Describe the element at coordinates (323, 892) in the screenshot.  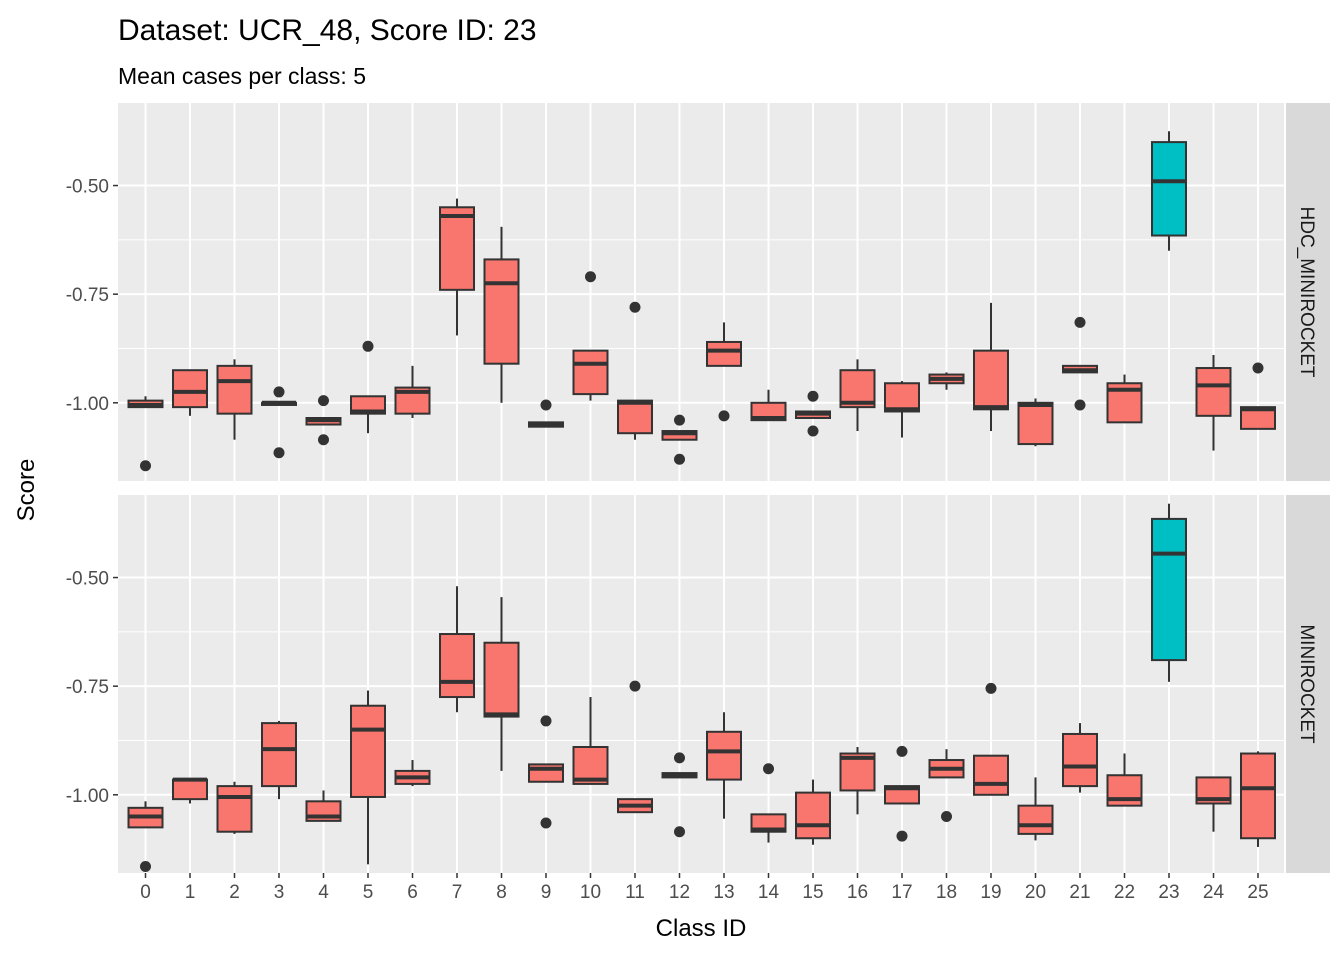
I see `x-tick-label: 4` at that location.